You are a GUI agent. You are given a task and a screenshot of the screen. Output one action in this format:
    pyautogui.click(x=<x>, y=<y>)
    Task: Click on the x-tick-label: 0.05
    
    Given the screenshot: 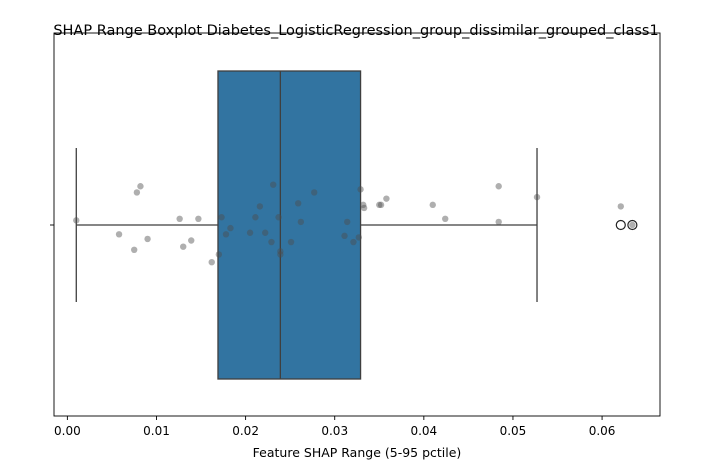 What is the action you would take?
    pyautogui.click(x=513, y=431)
    